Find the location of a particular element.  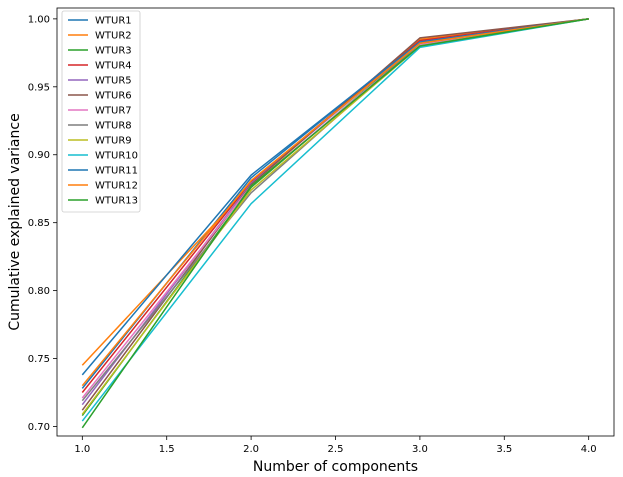

x-tick-label: 1.0 is located at coordinates (82, 449).